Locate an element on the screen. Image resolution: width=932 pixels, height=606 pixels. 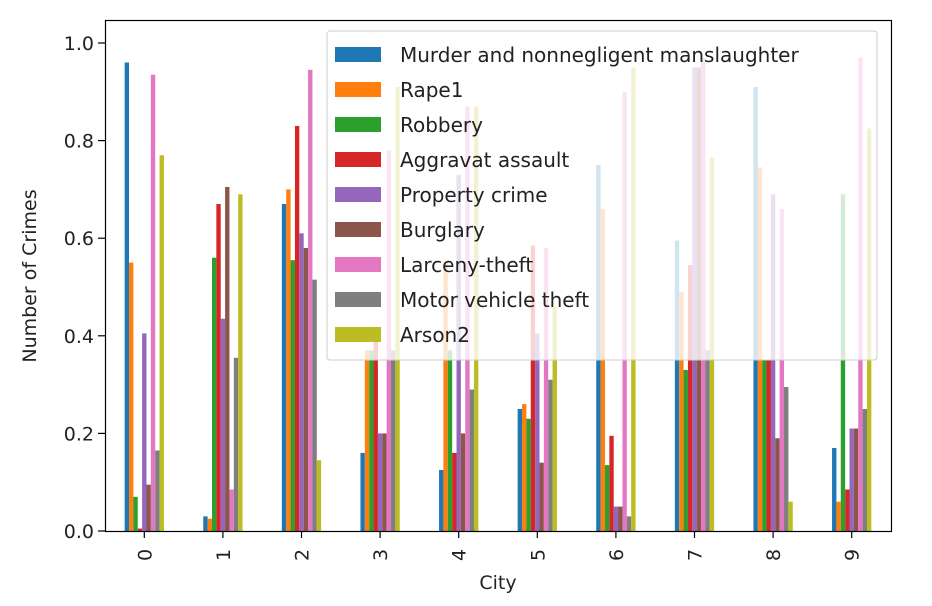
x-tick-label: 1 is located at coordinates (224, 555).